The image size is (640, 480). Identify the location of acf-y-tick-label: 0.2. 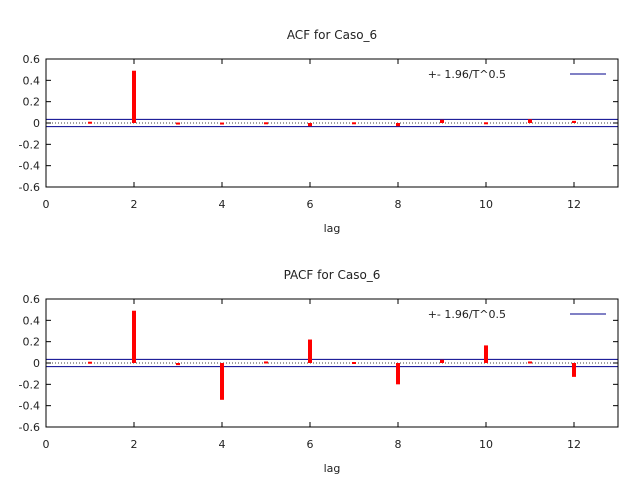
(32, 102).